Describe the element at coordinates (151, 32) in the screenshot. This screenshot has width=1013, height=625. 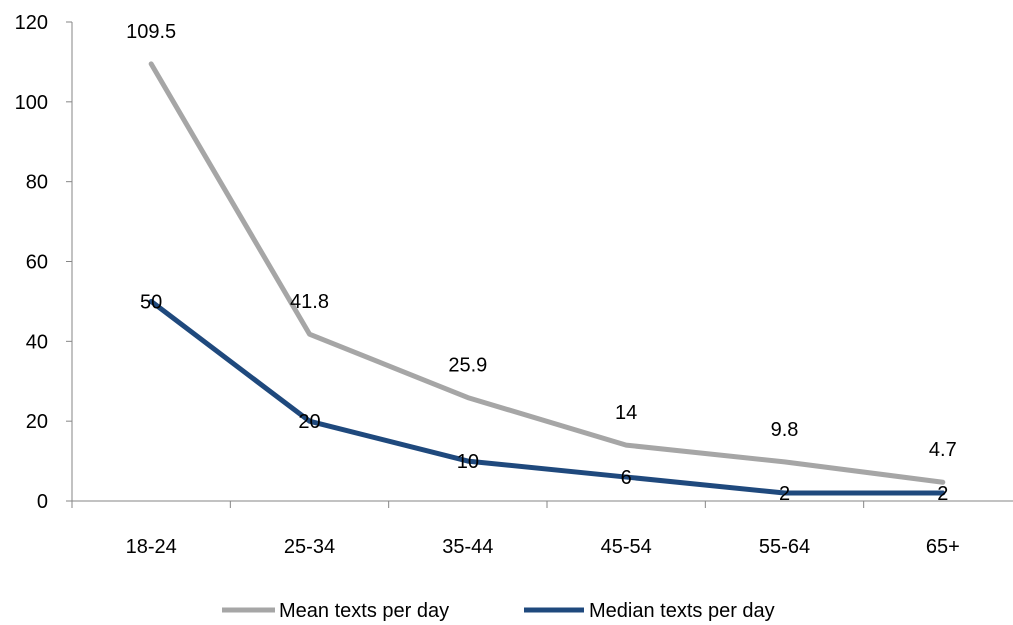
I see `data-label: 109.5` at that location.